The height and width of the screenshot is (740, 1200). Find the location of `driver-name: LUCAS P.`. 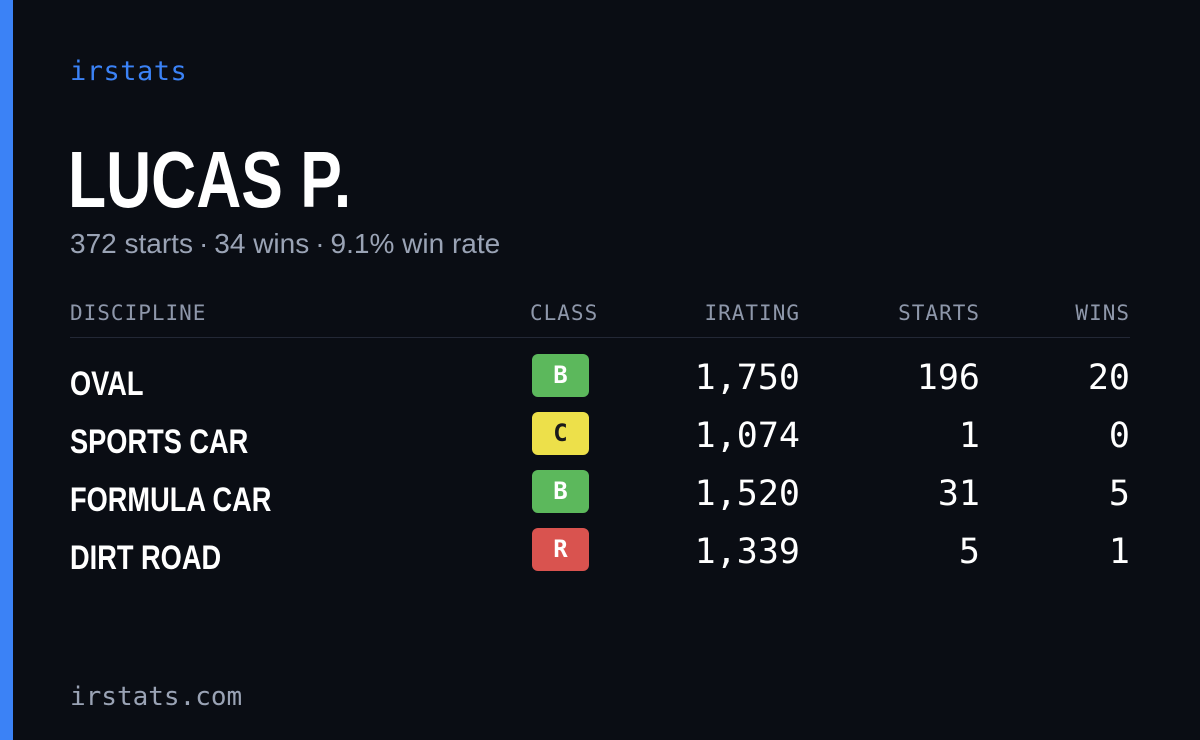

driver-name: LUCAS P. is located at coordinates (210, 179).